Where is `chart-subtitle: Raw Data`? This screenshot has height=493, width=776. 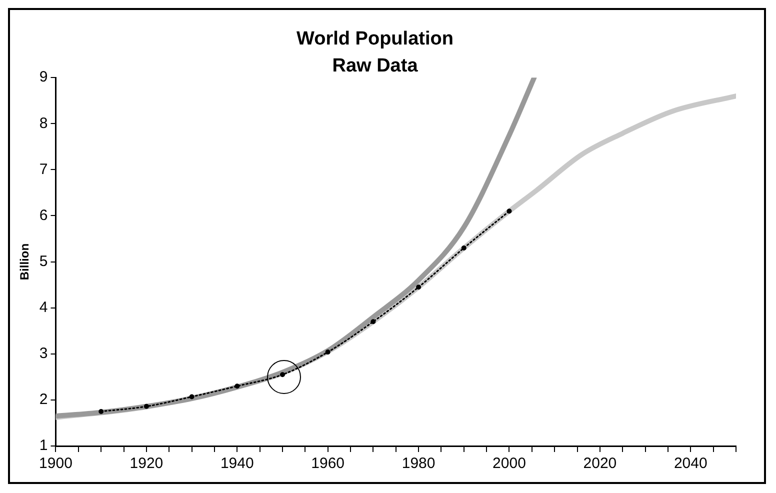 chart-subtitle: Raw Data is located at coordinates (375, 65).